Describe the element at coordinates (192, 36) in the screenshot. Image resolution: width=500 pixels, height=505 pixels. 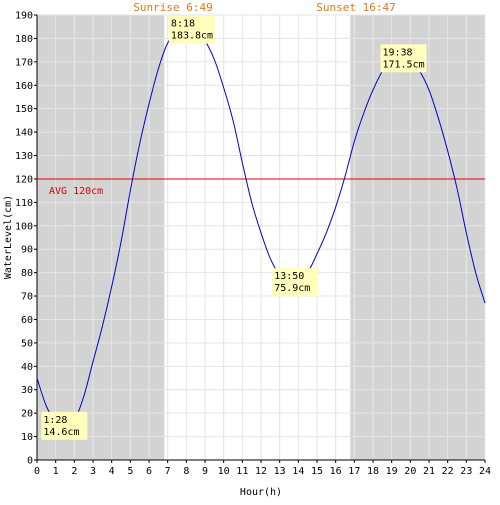
I see `annotation-value: 183.8cm` at that location.